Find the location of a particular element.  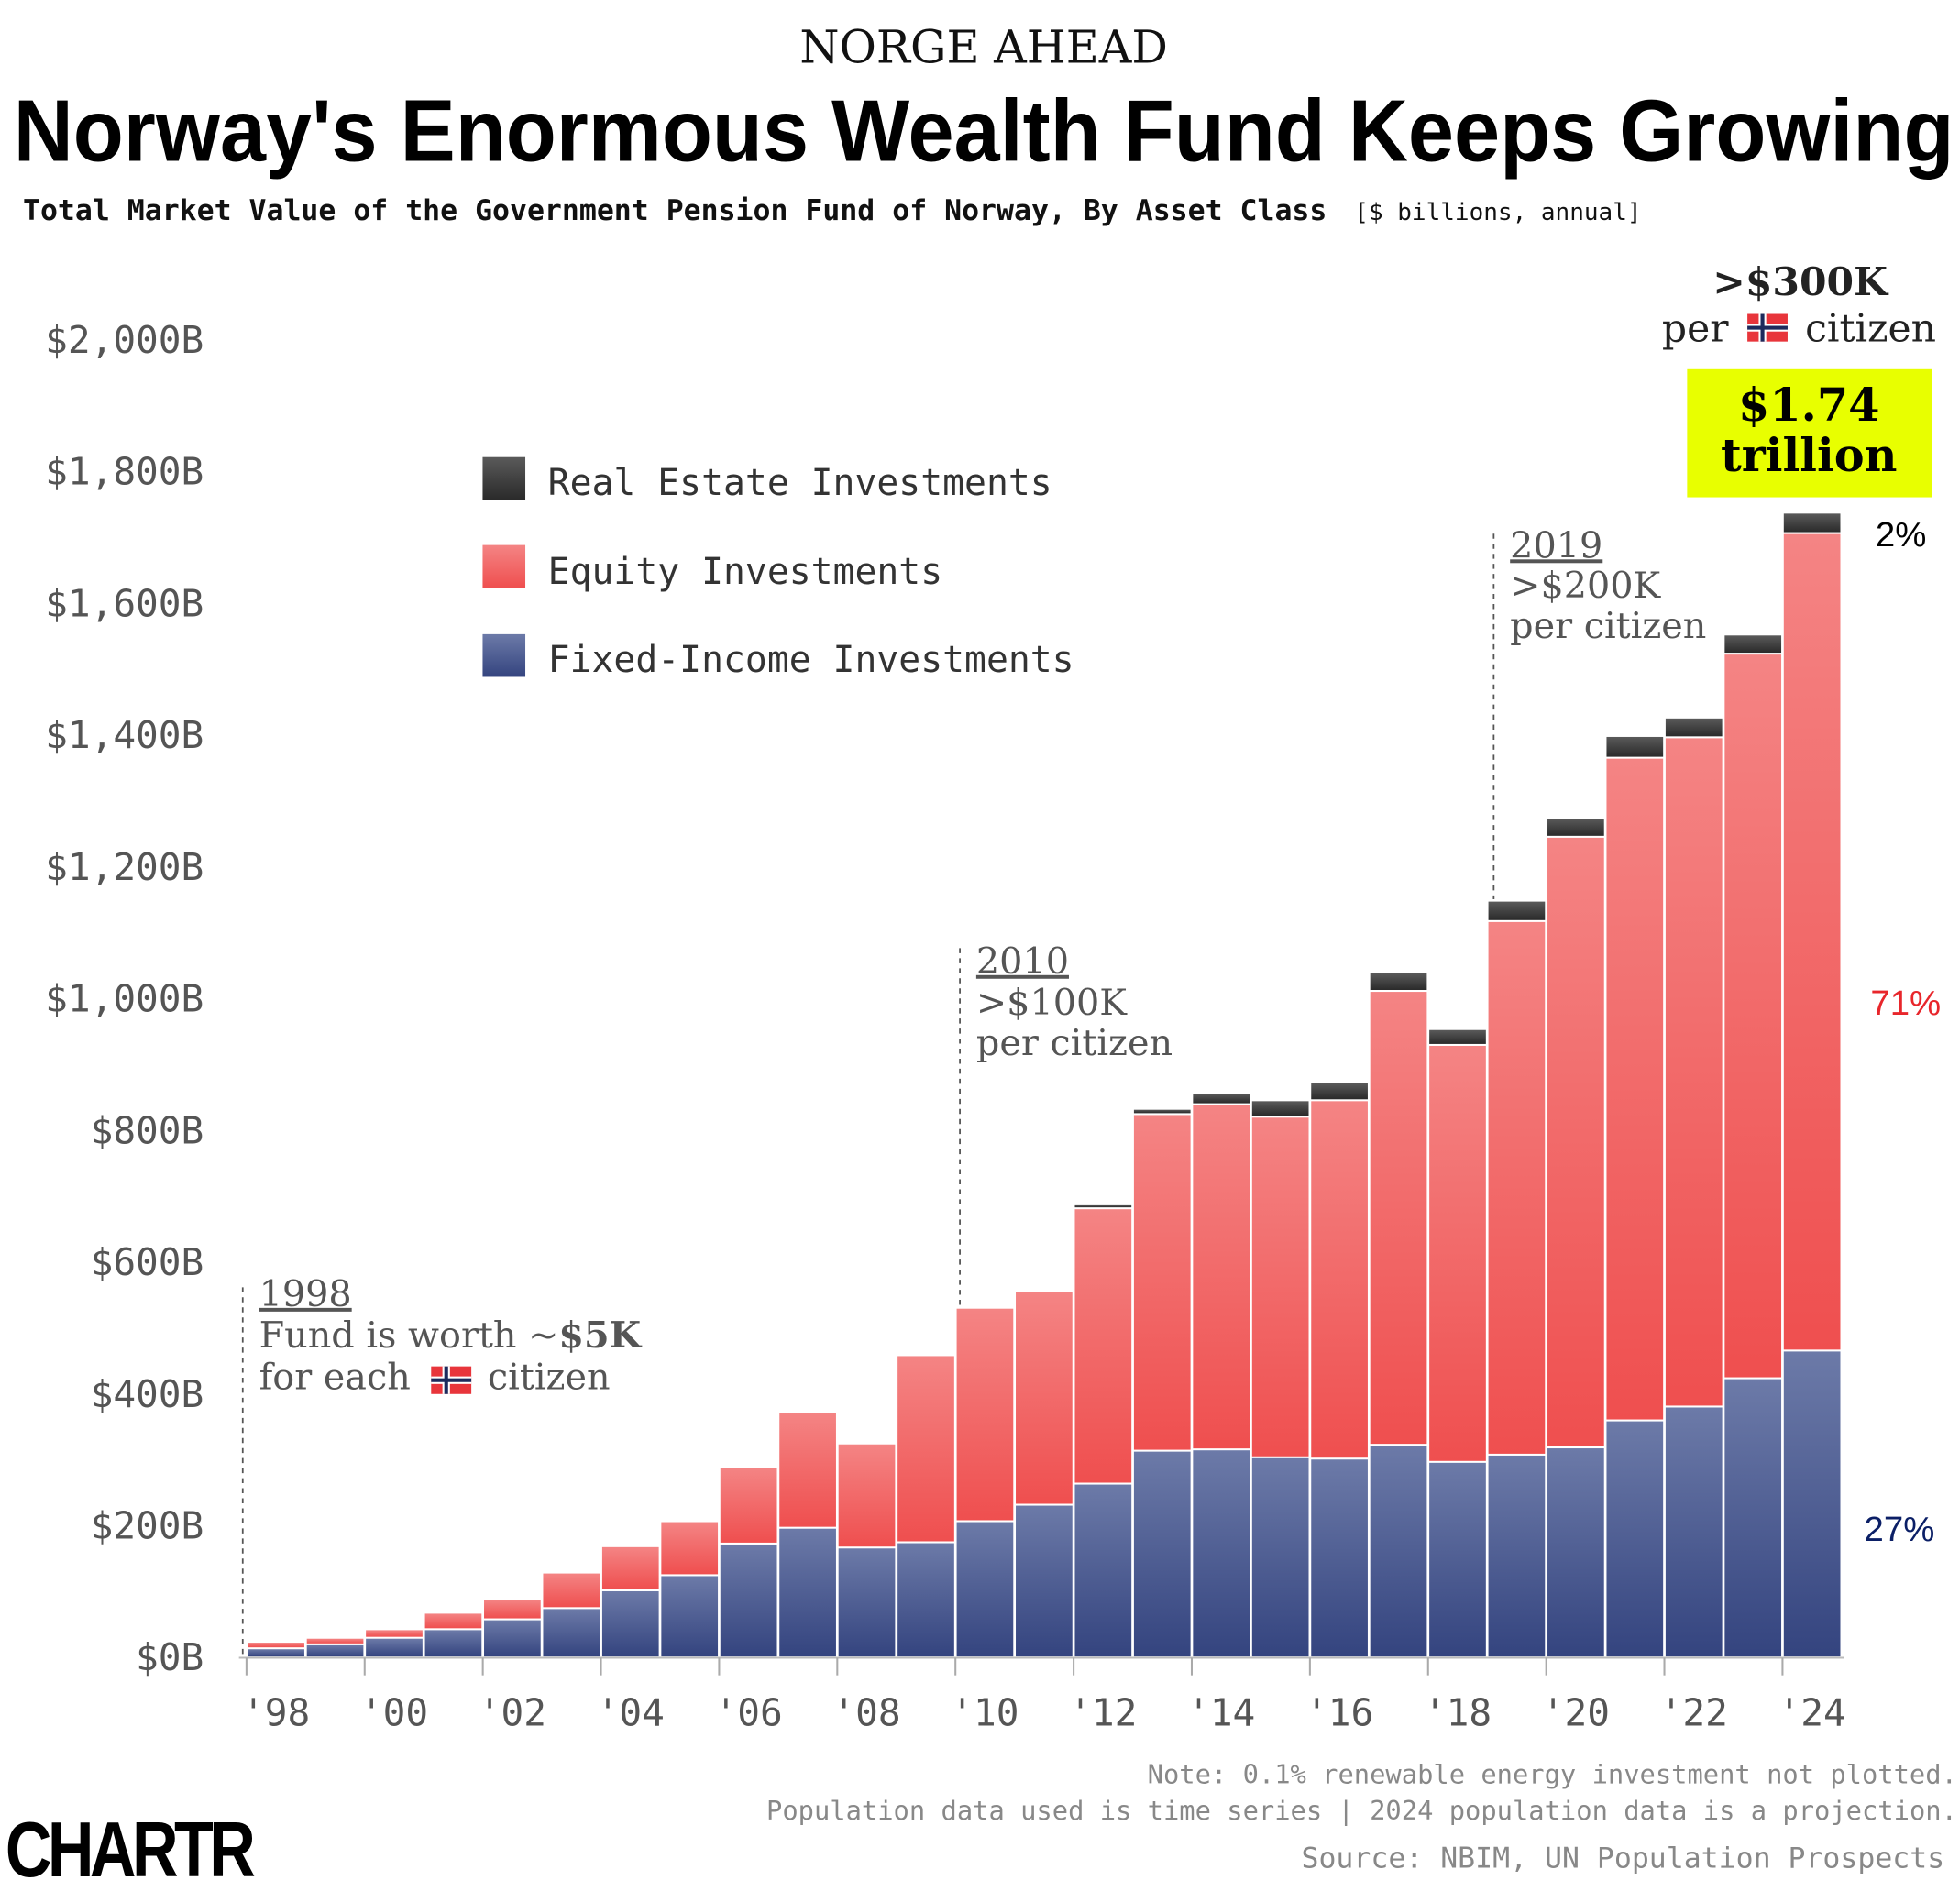

bar-fixed-income-2013 is located at coordinates (1162, 1554).